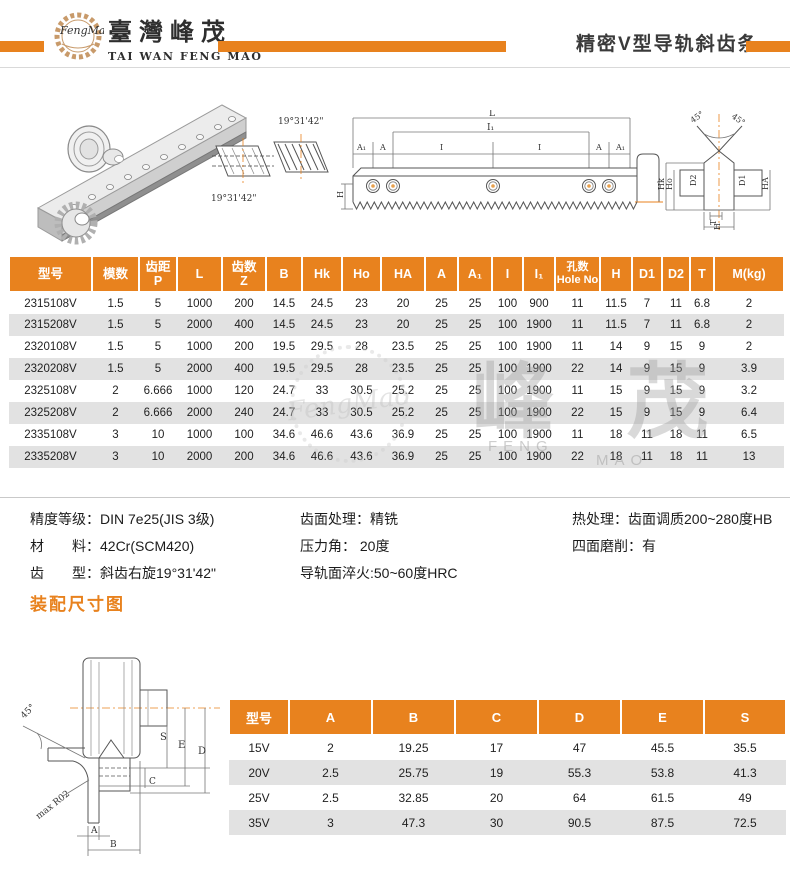 Image resolution: width=790 pixels, height=879 pixels. Describe the element at coordinates (413, 748) in the screenshot. I see `table-cell: 19.25` at that location.